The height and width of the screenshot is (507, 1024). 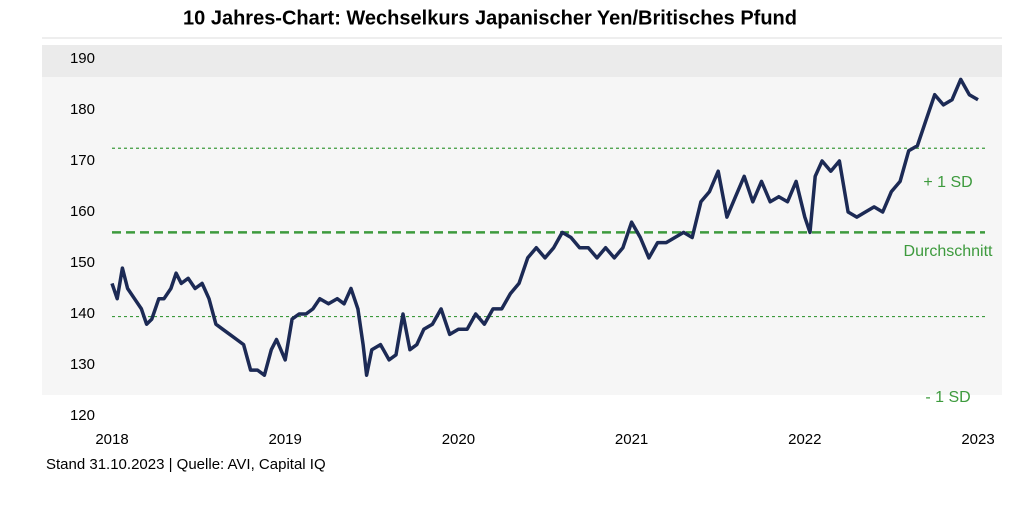 I want to click on header-band, so click(x=522, y=61).